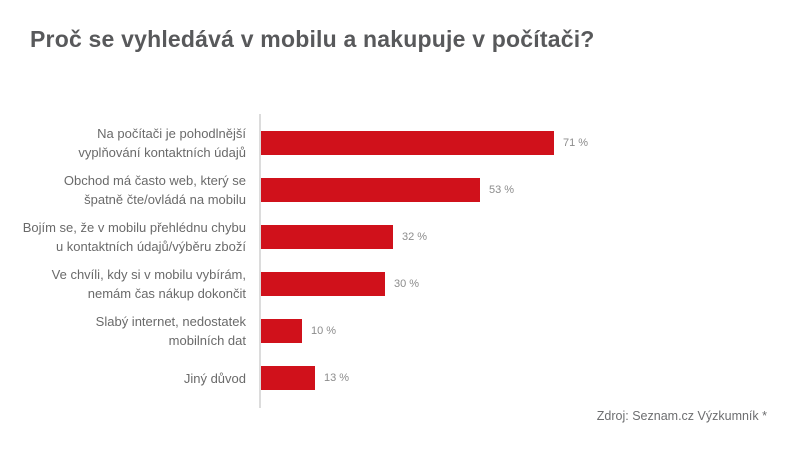 The width and height of the screenshot is (800, 449). Describe the element at coordinates (148, 274) in the screenshot. I see `category-label-line: Ve chvíli, kdy si v mobilu vybírám,` at that location.